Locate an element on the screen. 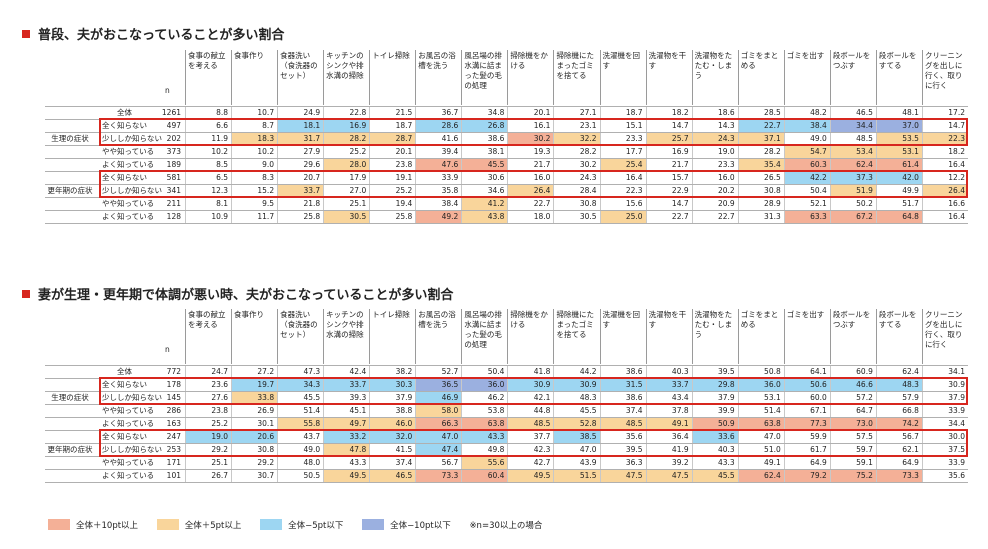 Image resolution: width=988 pixels, height=549 pixels. group-label: 生理の症状 is located at coordinates (70, 397).